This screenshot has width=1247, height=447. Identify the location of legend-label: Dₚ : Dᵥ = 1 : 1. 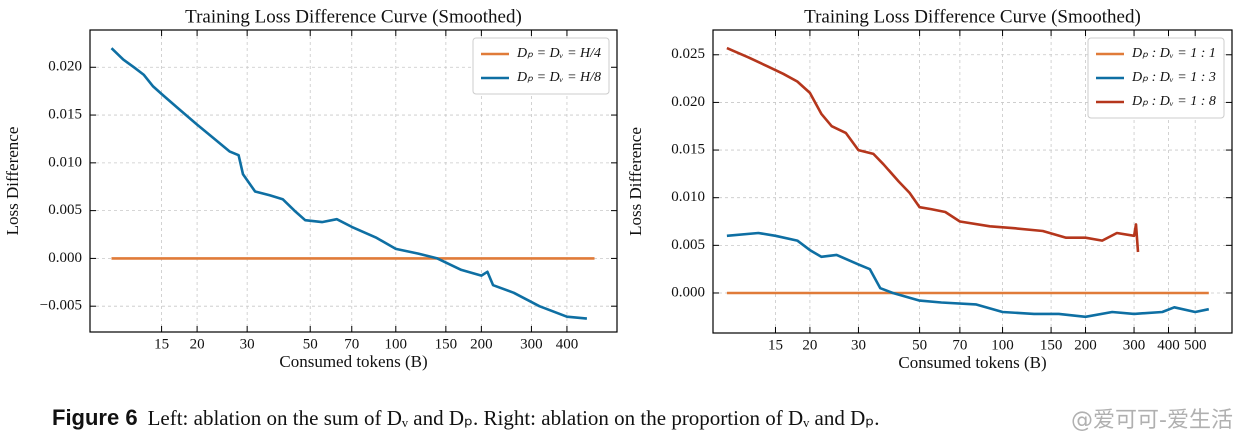
(1173, 53).